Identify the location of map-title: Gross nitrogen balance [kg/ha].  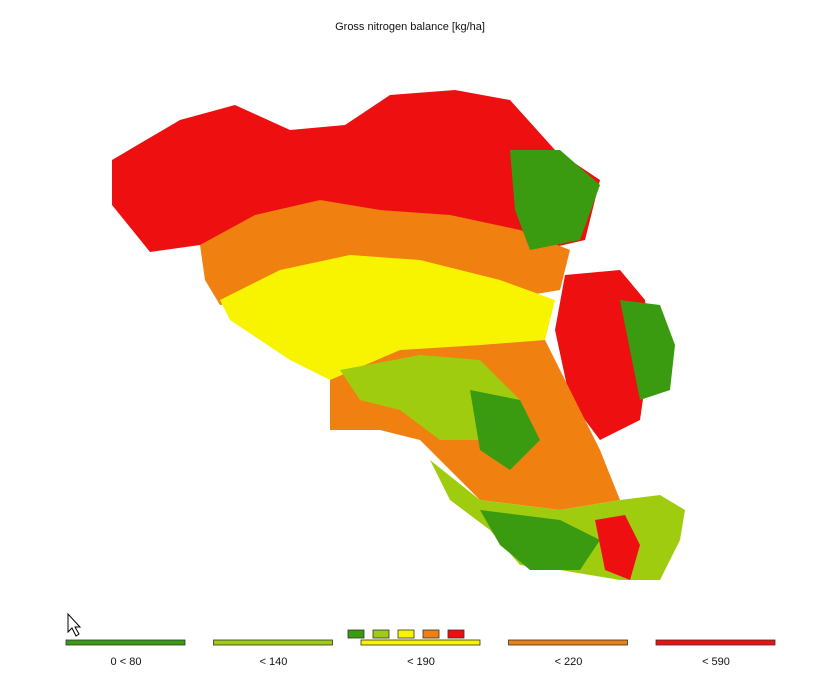
(410, 27).